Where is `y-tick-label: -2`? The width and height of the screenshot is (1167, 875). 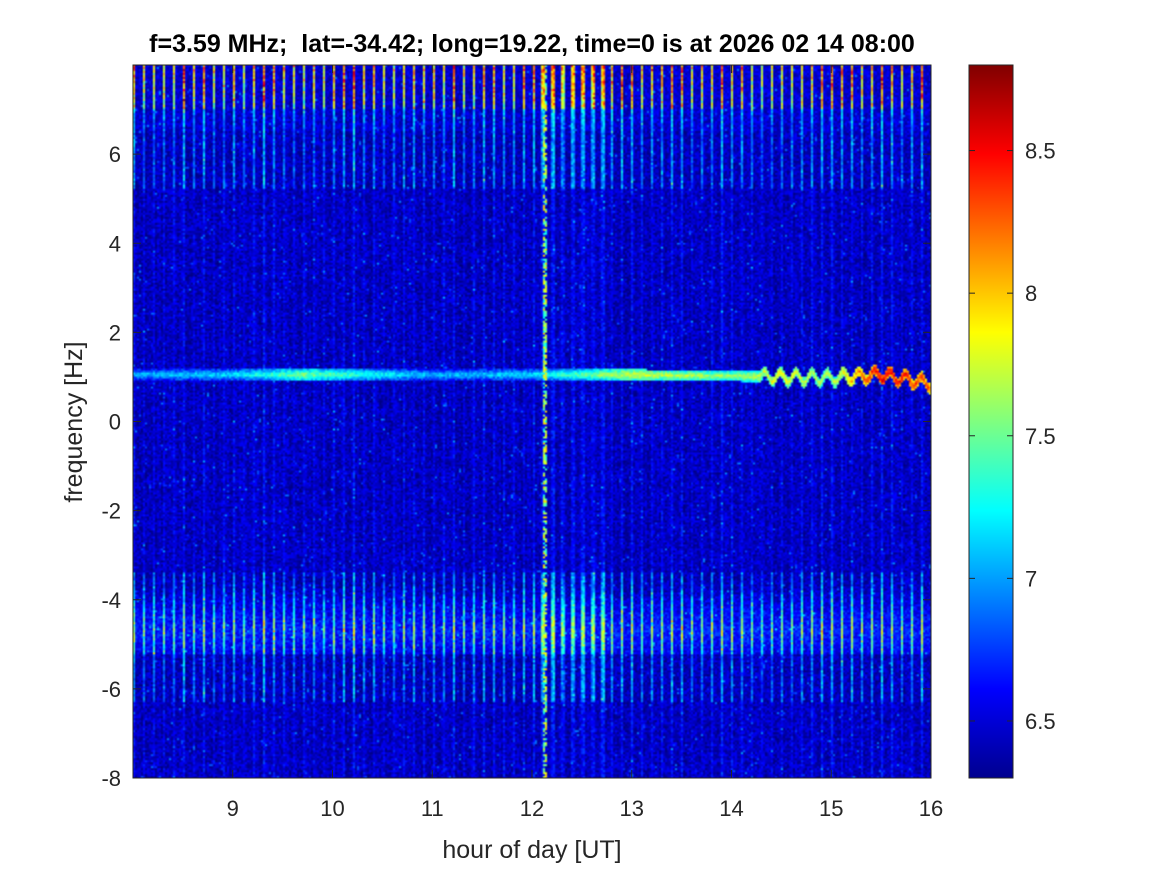 y-tick-label: -2 is located at coordinates (111, 511).